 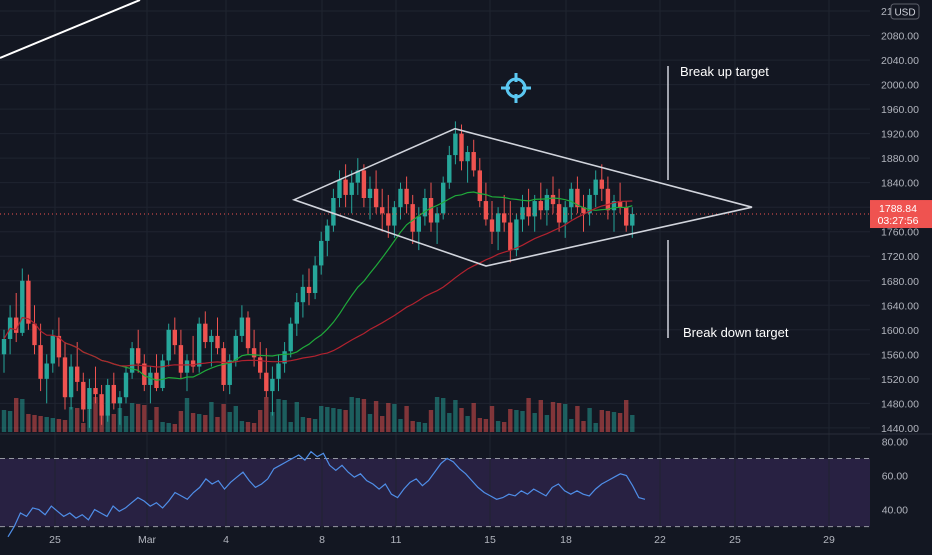 What do you see at coordinates (735, 540) in the screenshot?
I see `time-tick-label: 25` at bounding box center [735, 540].